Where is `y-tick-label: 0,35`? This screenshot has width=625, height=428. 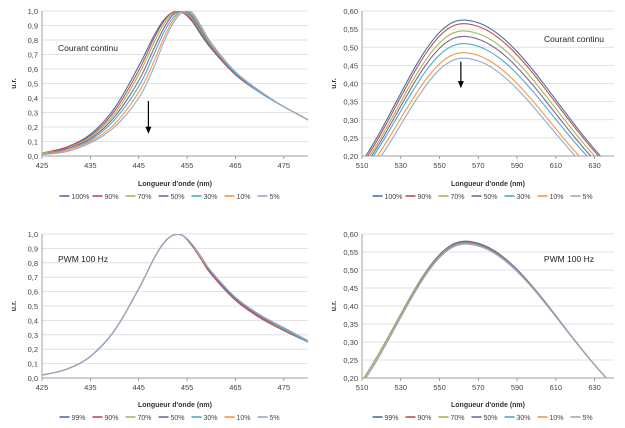 y-tick-label: 0,35 is located at coordinates (350, 324).